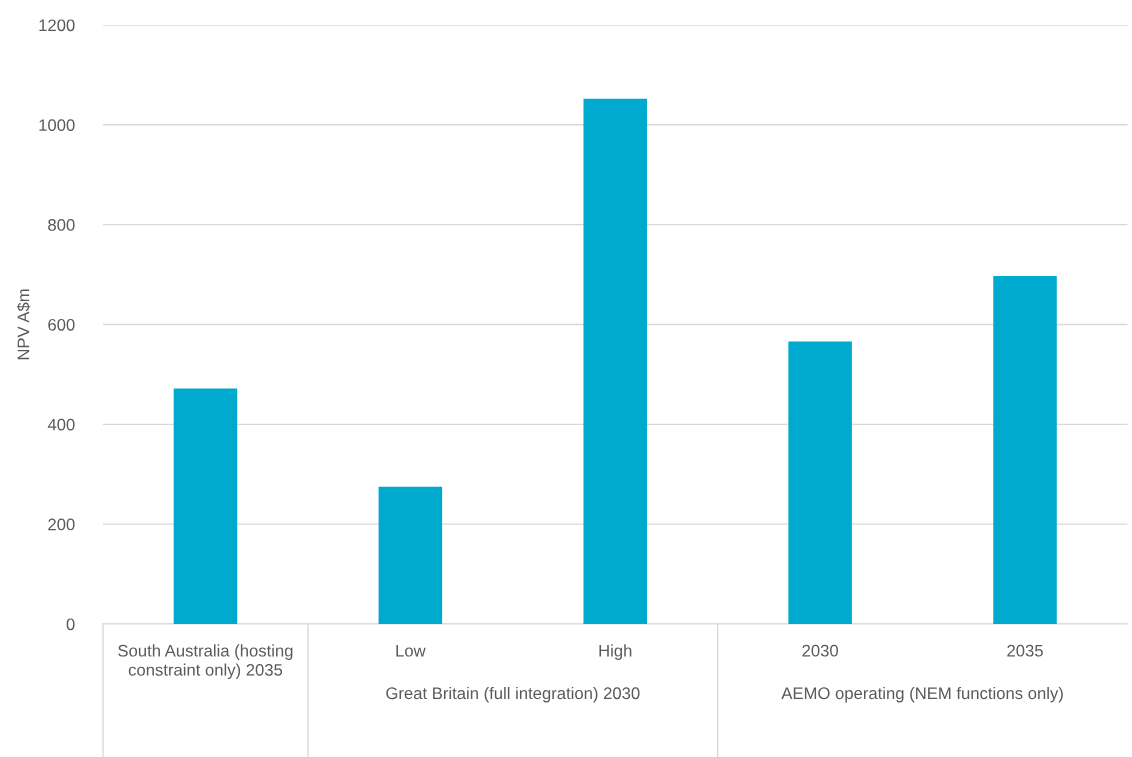 The width and height of the screenshot is (1132, 757). Describe the element at coordinates (820, 650) in the screenshot. I see `x-tick-label: 2030` at that location.